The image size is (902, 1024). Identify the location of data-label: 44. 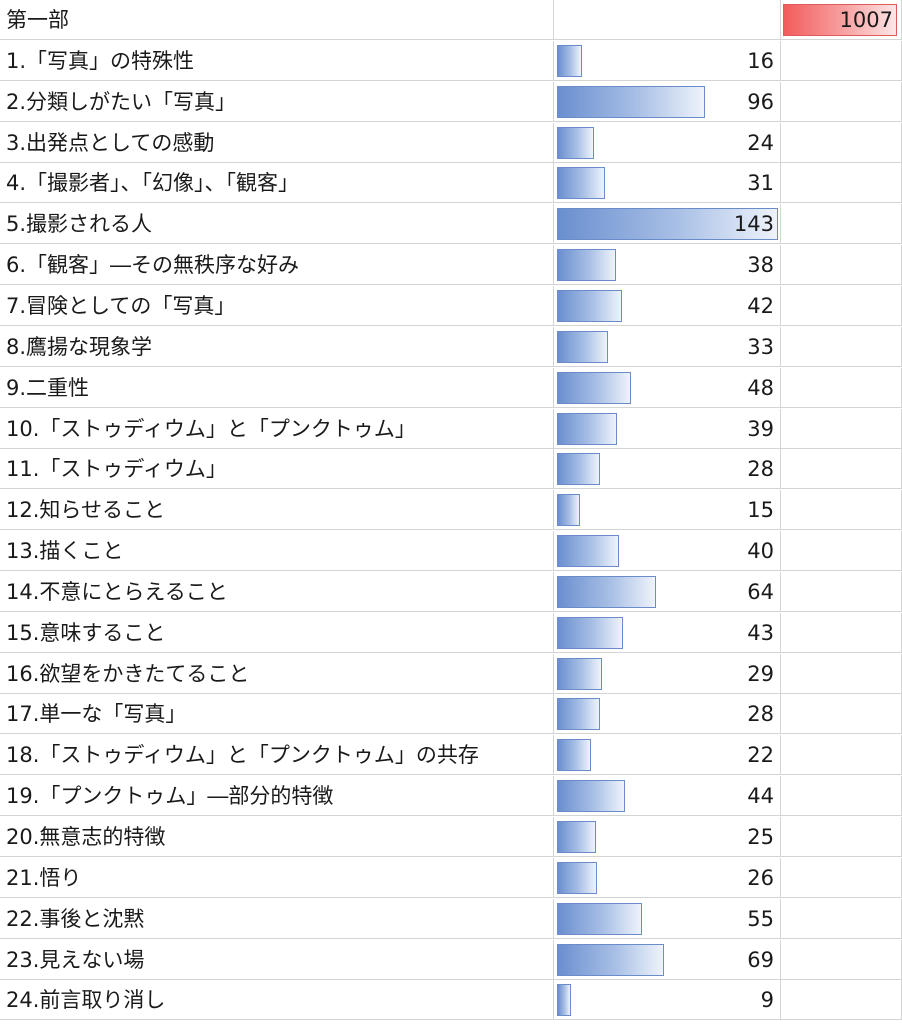
(760, 796).